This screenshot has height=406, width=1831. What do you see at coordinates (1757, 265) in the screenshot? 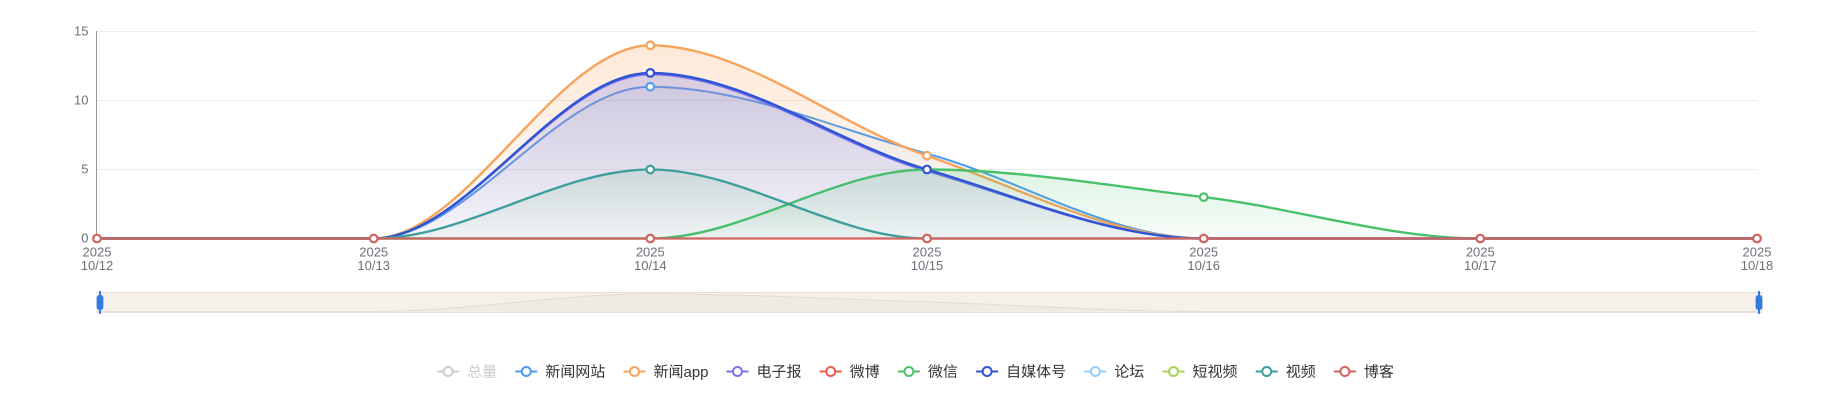
I see `svg-text: 10/18` at bounding box center [1757, 265].